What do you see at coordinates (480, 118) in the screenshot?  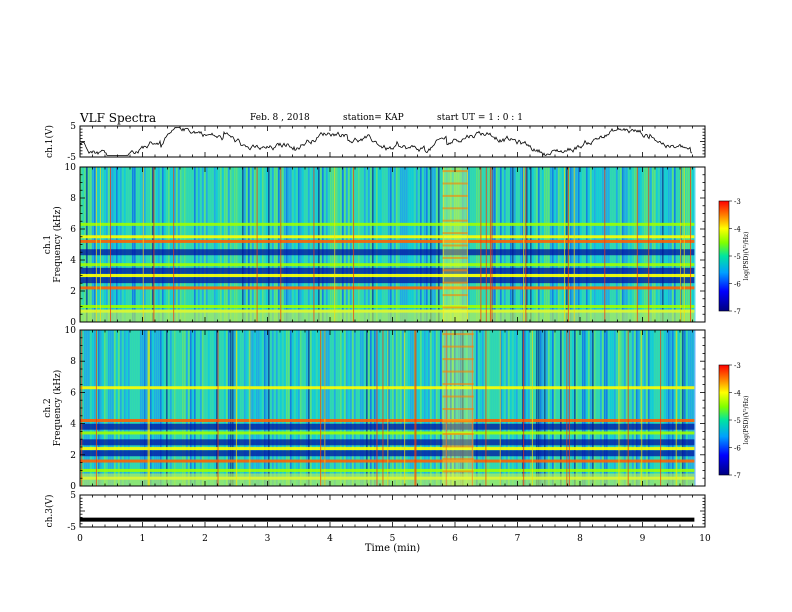 I see `start-time-label: start UT = 1 : 0 : 1` at bounding box center [480, 118].